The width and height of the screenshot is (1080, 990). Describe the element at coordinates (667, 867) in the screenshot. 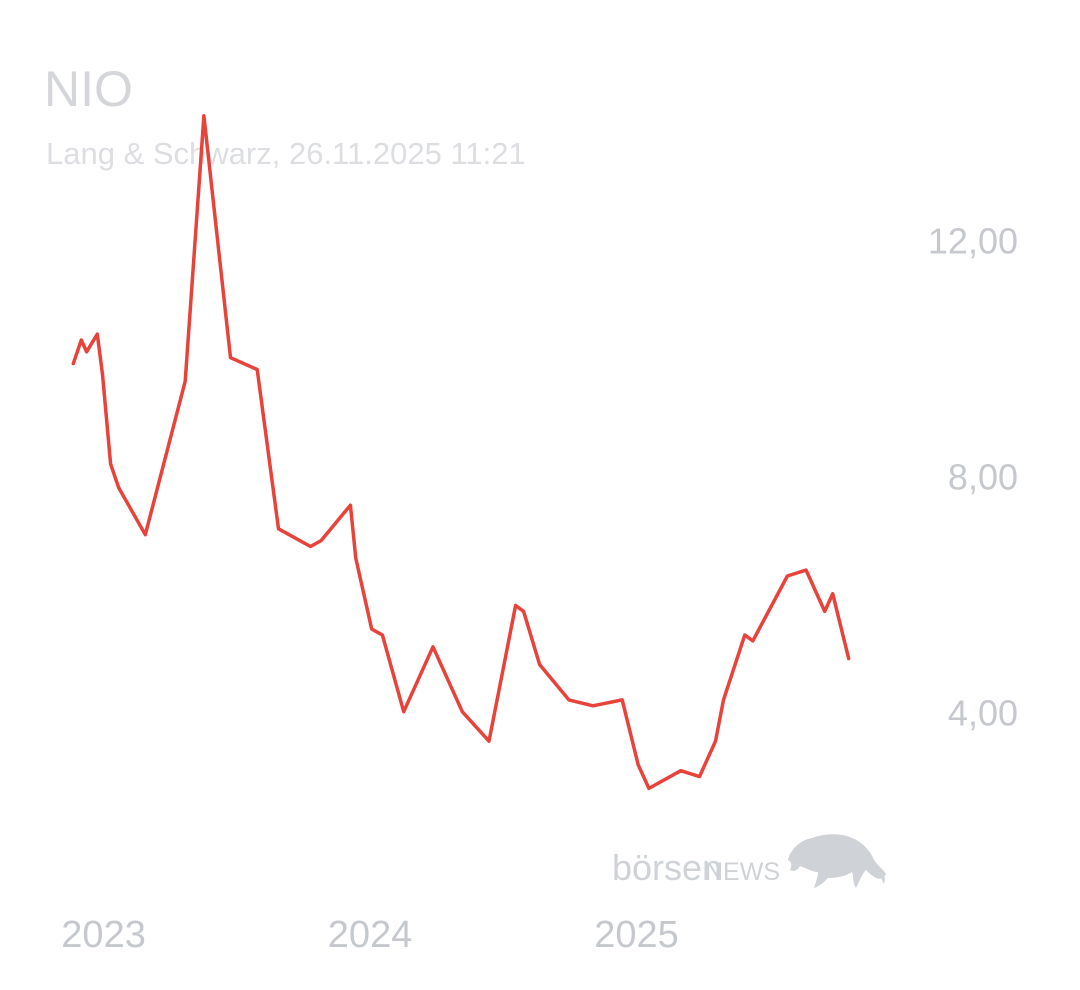

I see `watermark-text-left: börsen` at that location.